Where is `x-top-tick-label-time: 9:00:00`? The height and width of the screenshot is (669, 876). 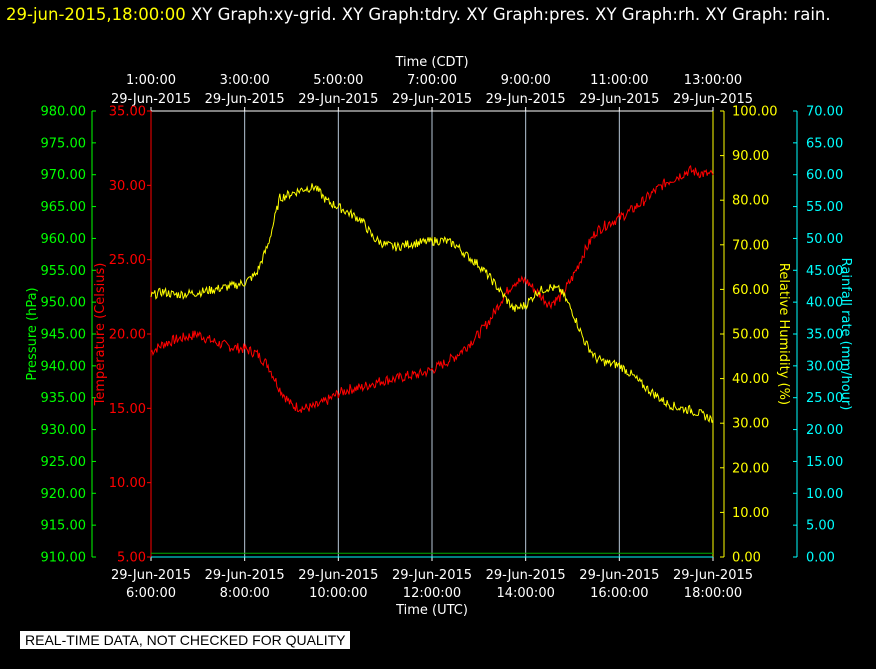 x-top-tick-label-time: 9:00:00 is located at coordinates (526, 80).